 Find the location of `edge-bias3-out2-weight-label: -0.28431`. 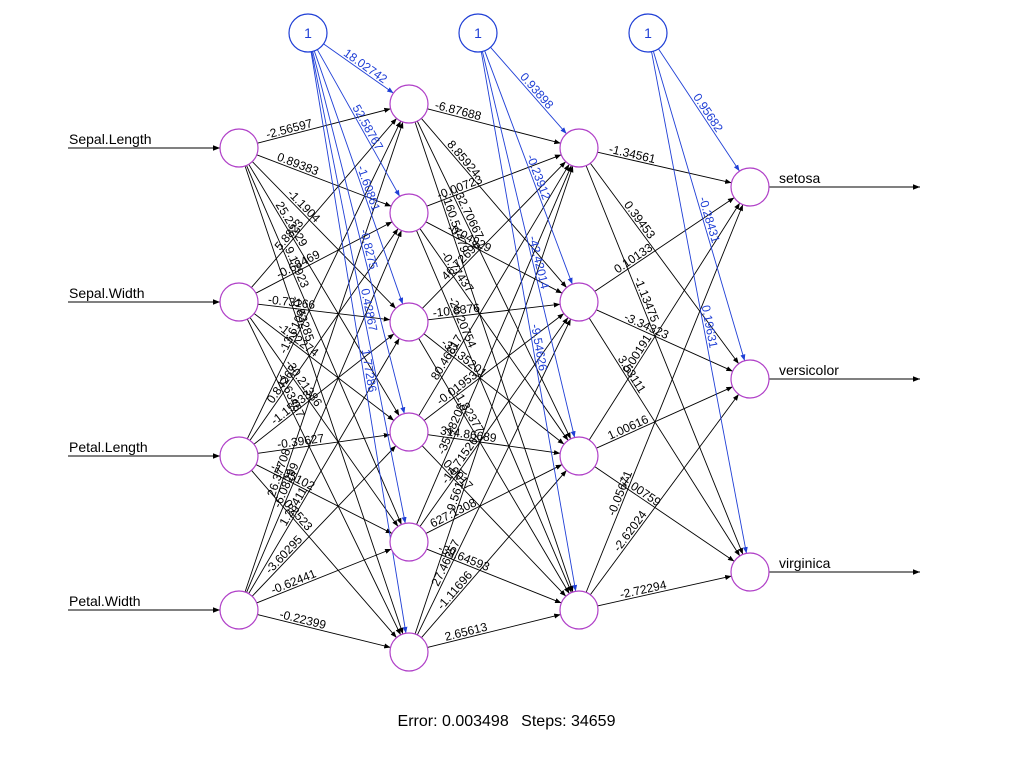

edge-bias3-out2-weight-label: -0.28431 is located at coordinates (709, 220).